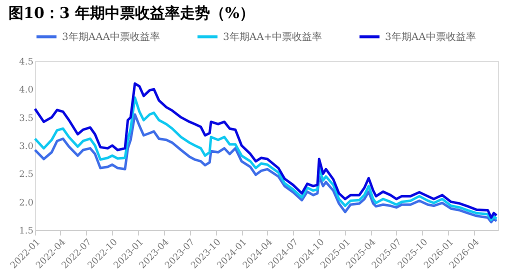 The image size is (512, 274). Describe the element at coordinates (111, 36) in the screenshot. I see `legend-label: 3年期AAA中票收益率` at that location.